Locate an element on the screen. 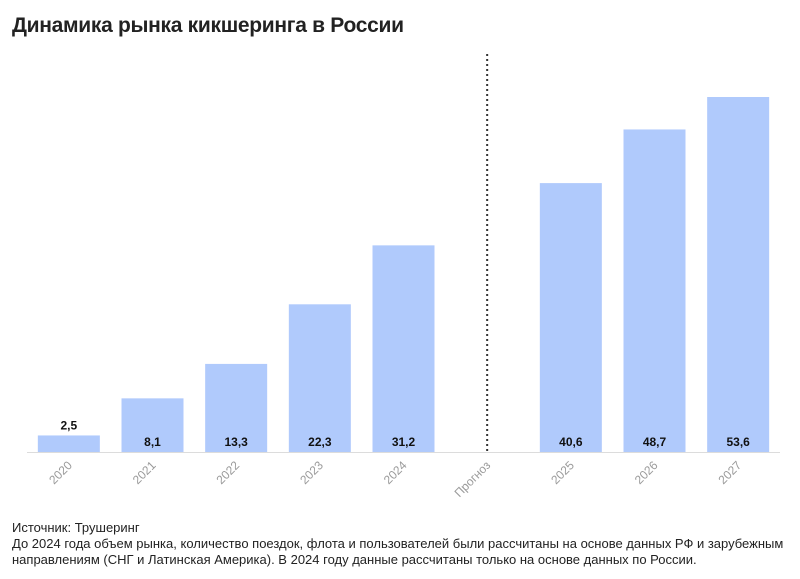 This screenshot has width=800, height=579. chart-title: Динамика рынка кикшеринга в России is located at coordinates (208, 25).